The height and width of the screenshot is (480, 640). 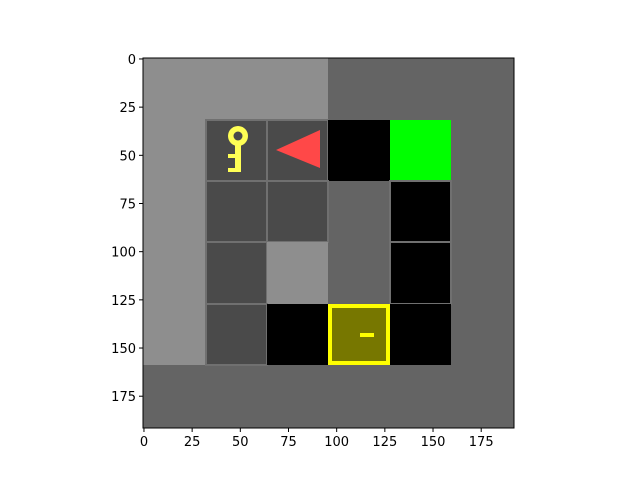 What do you see at coordinates (384, 442) in the screenshot?
I see `x-tick-label: 125` at bounding box center [384, 442].